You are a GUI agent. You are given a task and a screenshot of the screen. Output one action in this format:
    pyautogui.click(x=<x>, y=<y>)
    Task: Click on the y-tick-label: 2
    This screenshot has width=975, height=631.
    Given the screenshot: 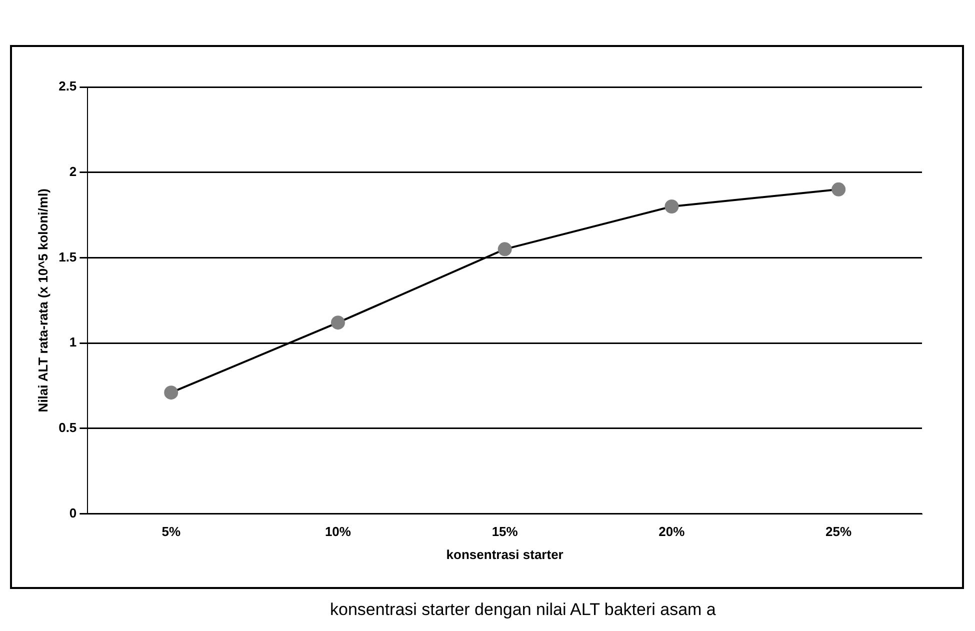 What is the action you would take?
    pyautogui.click(x=73, y=171)
    